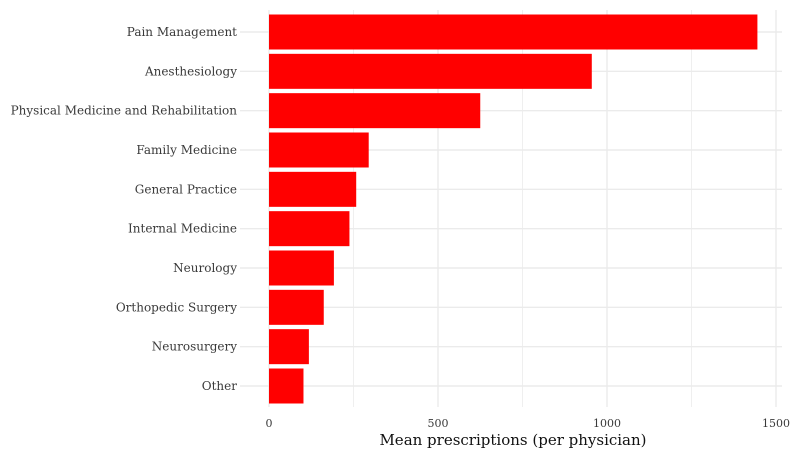 This screenshot has width=790, height=456. I want to click on x-axis-tick-labels: 0 500 1000 1500, so click(528, 423).